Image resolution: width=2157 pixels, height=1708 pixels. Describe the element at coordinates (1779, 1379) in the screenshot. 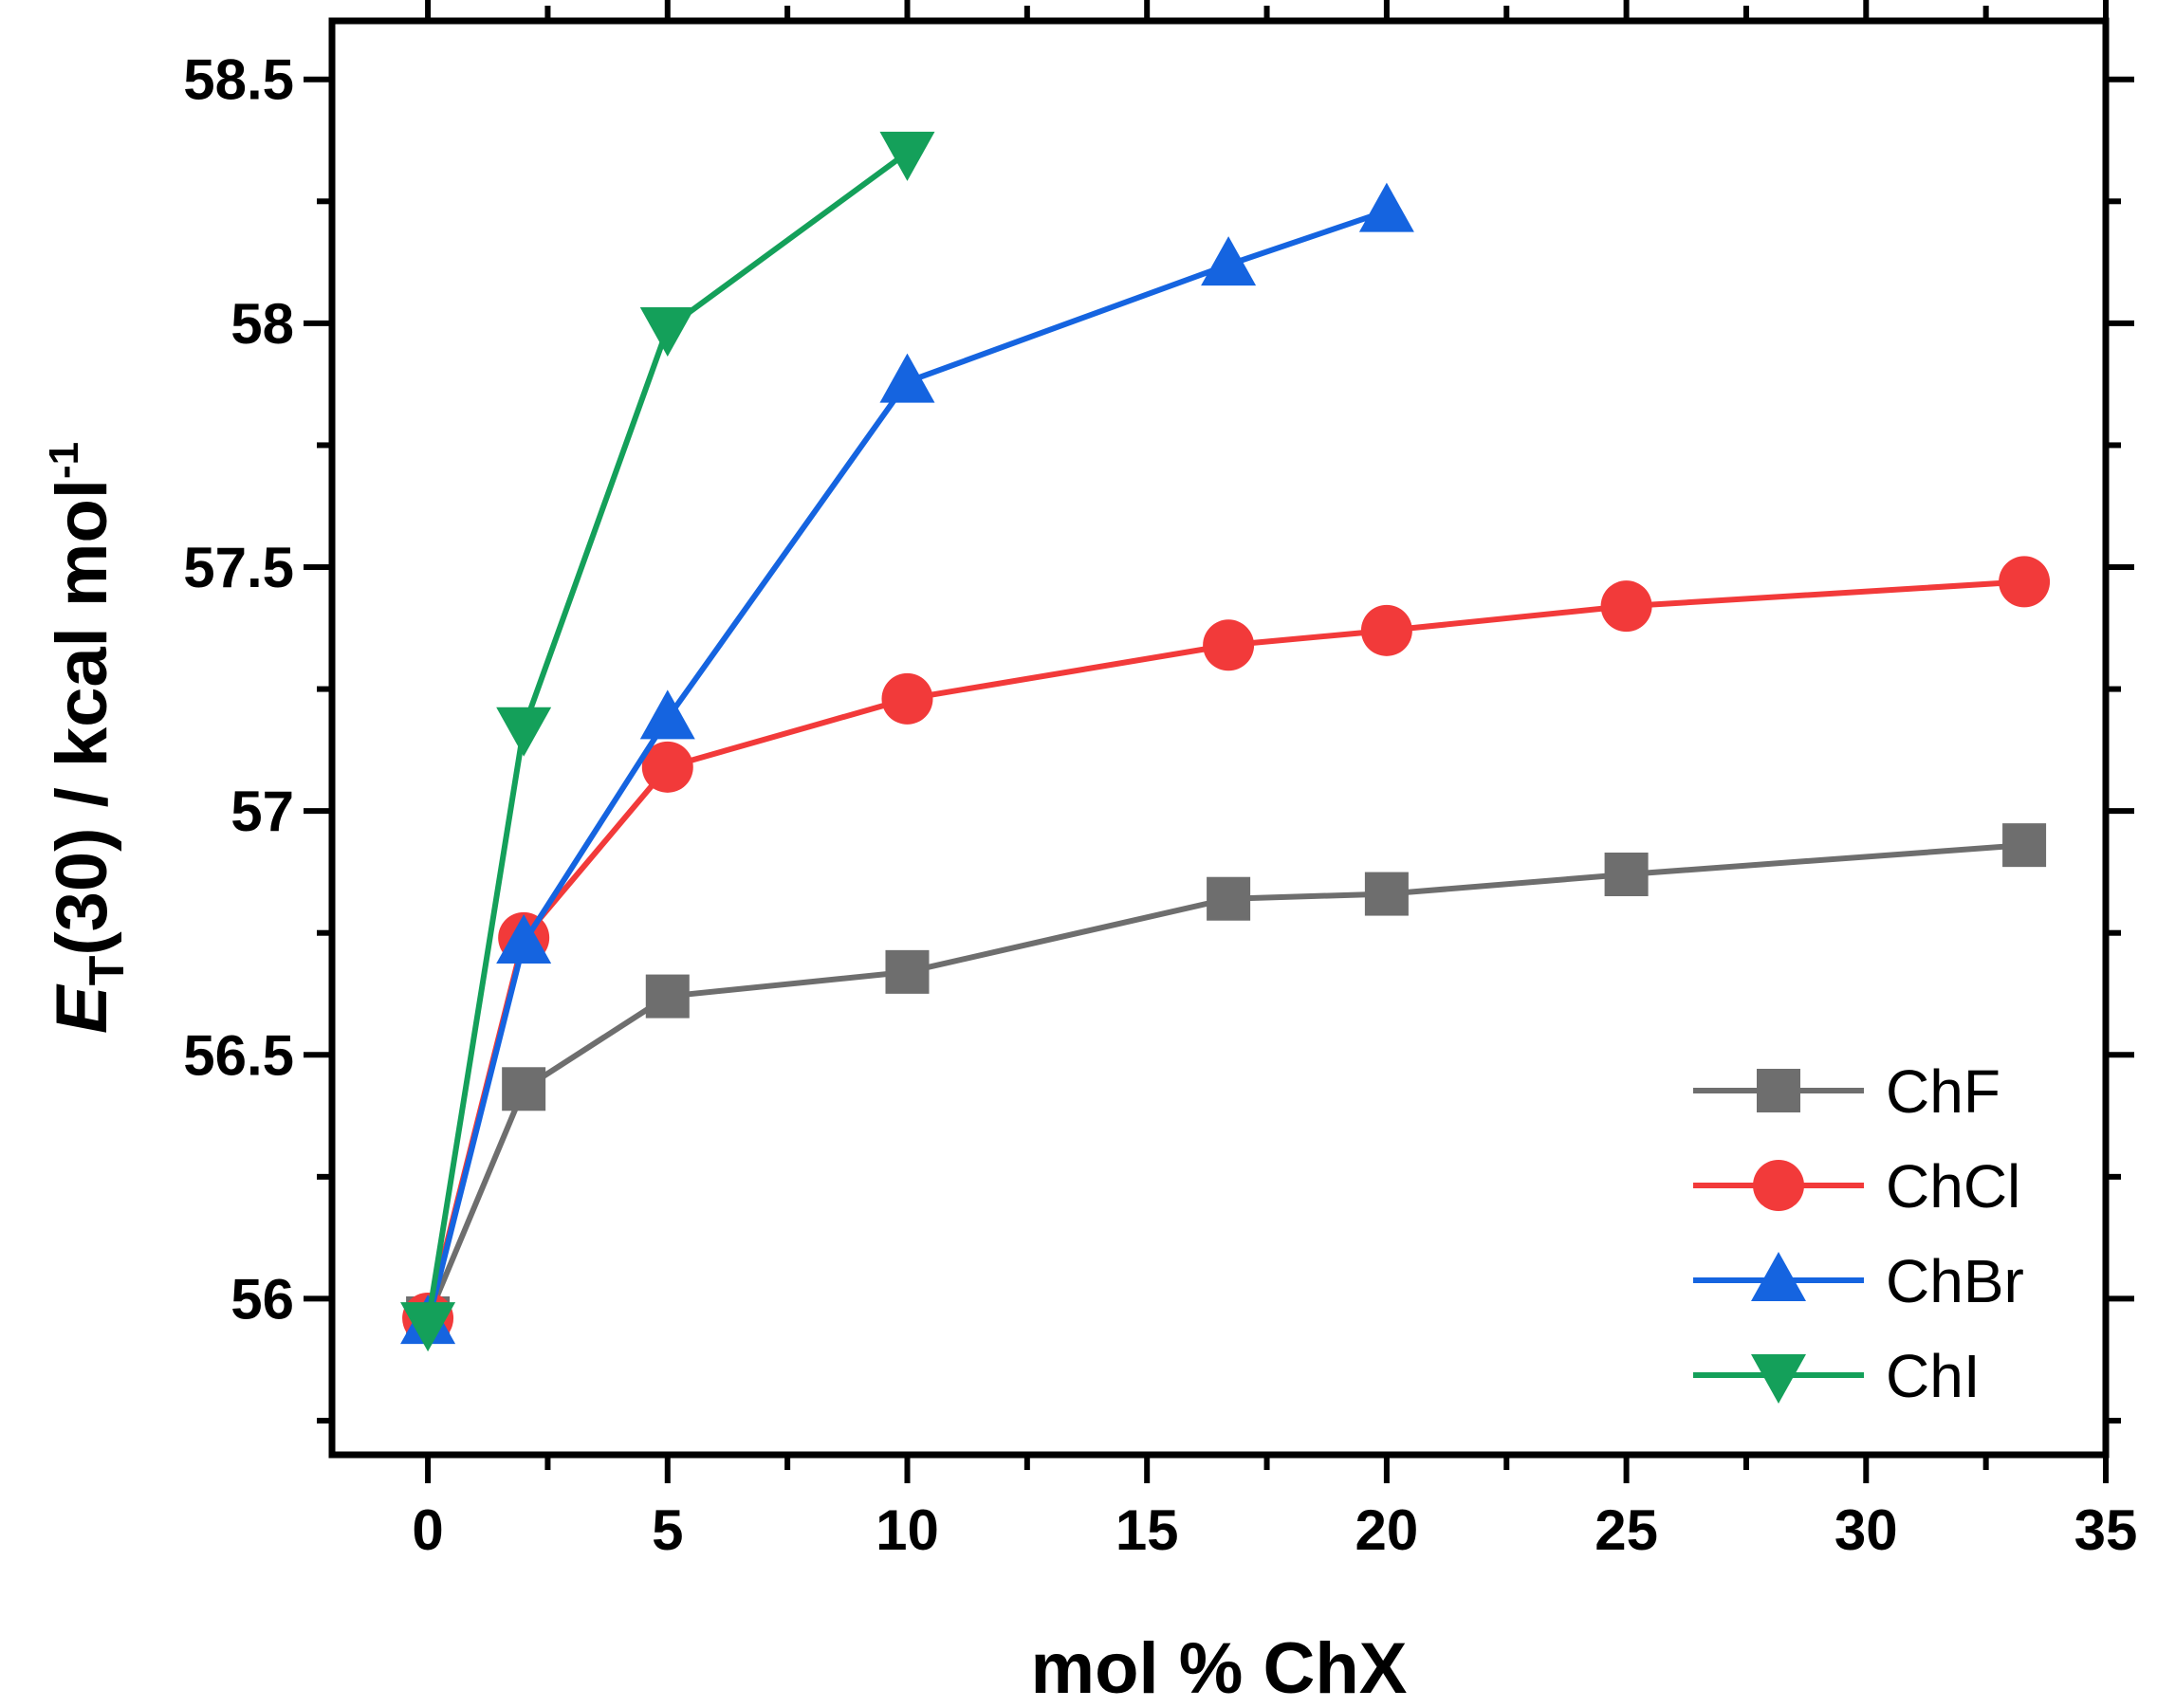

I see `legend-marker-chi` at that location.